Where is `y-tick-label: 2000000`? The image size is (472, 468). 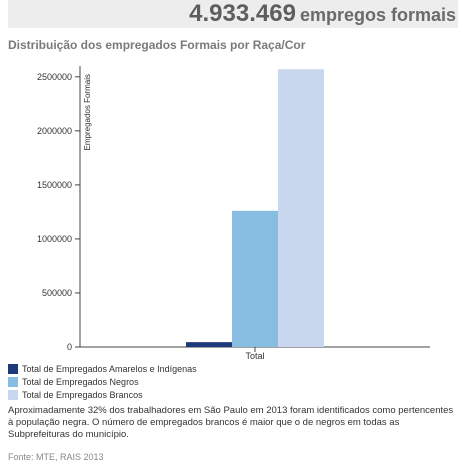
y-tick-label: 2000000 is located at coordinates (54, 131).